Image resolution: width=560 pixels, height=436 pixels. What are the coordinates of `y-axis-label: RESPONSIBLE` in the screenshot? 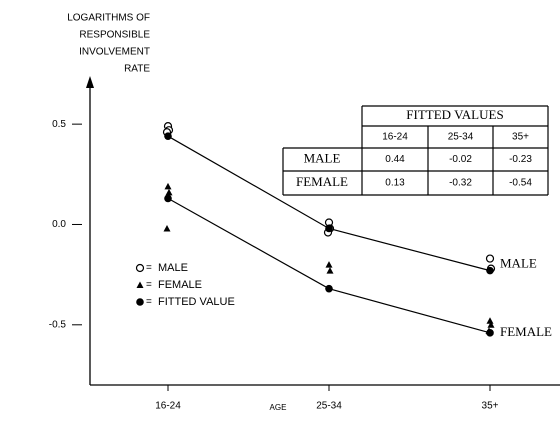 It's located at (114, 35).